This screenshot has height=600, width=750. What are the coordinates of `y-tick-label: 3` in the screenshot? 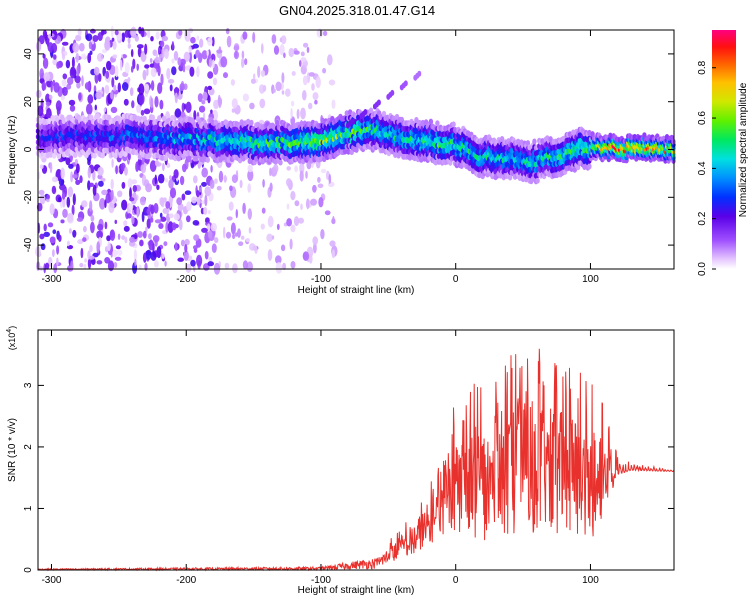 It's located at (28, 385).